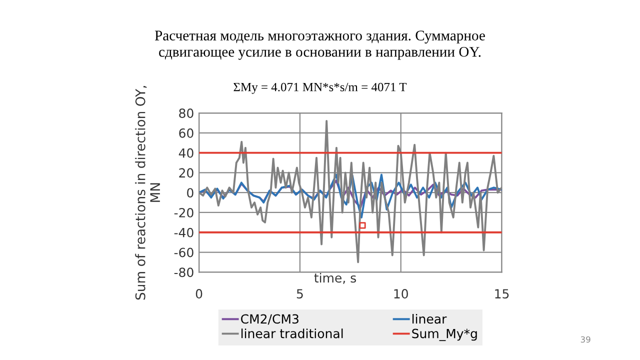 The height and width of the screenshot is (360, 640). What do you see at coordinates (186, 133) in the screenshot?
I see `y-tick-label: 60` at bounding box center [186, 133].